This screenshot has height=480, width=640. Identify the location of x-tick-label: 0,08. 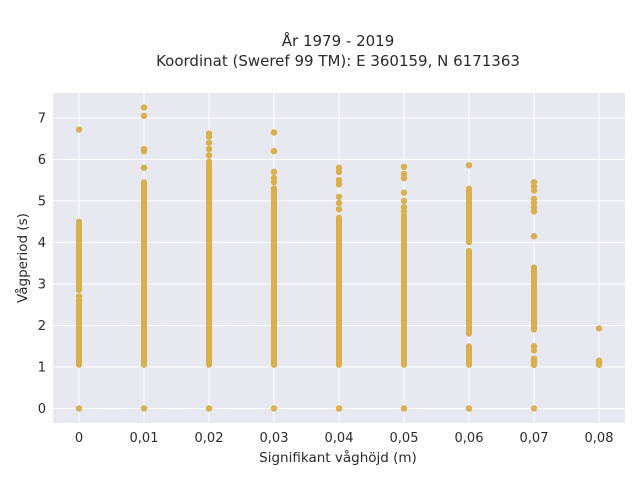
(599, 438).